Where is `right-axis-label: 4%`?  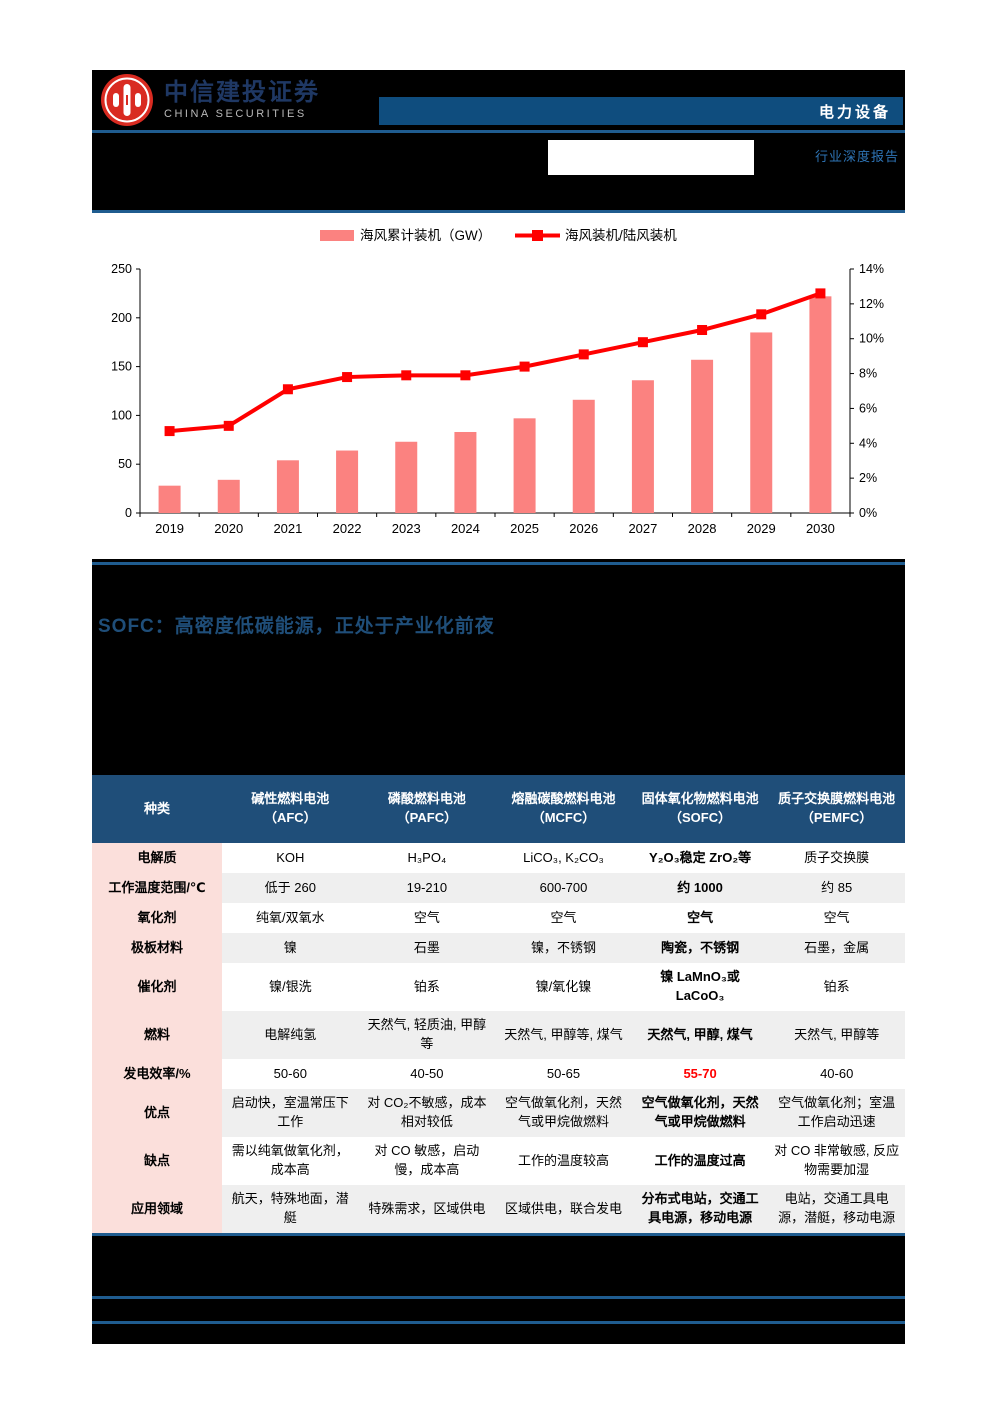
right-axis-label: 4% is located at coordinates (868, 443).